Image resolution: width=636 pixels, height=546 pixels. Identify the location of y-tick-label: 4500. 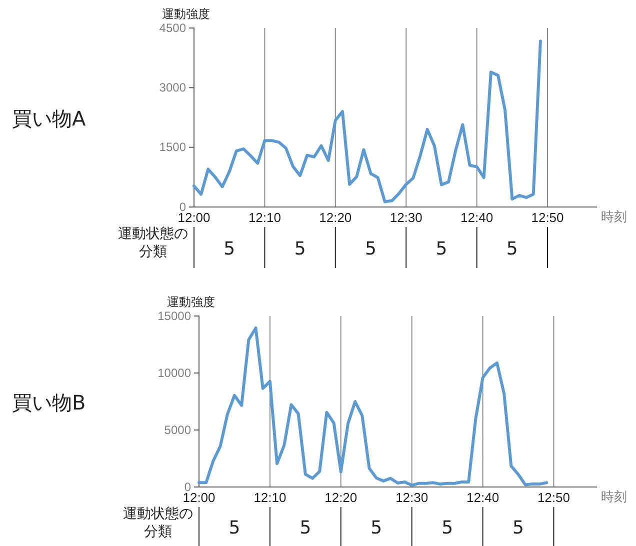
(172, 27).